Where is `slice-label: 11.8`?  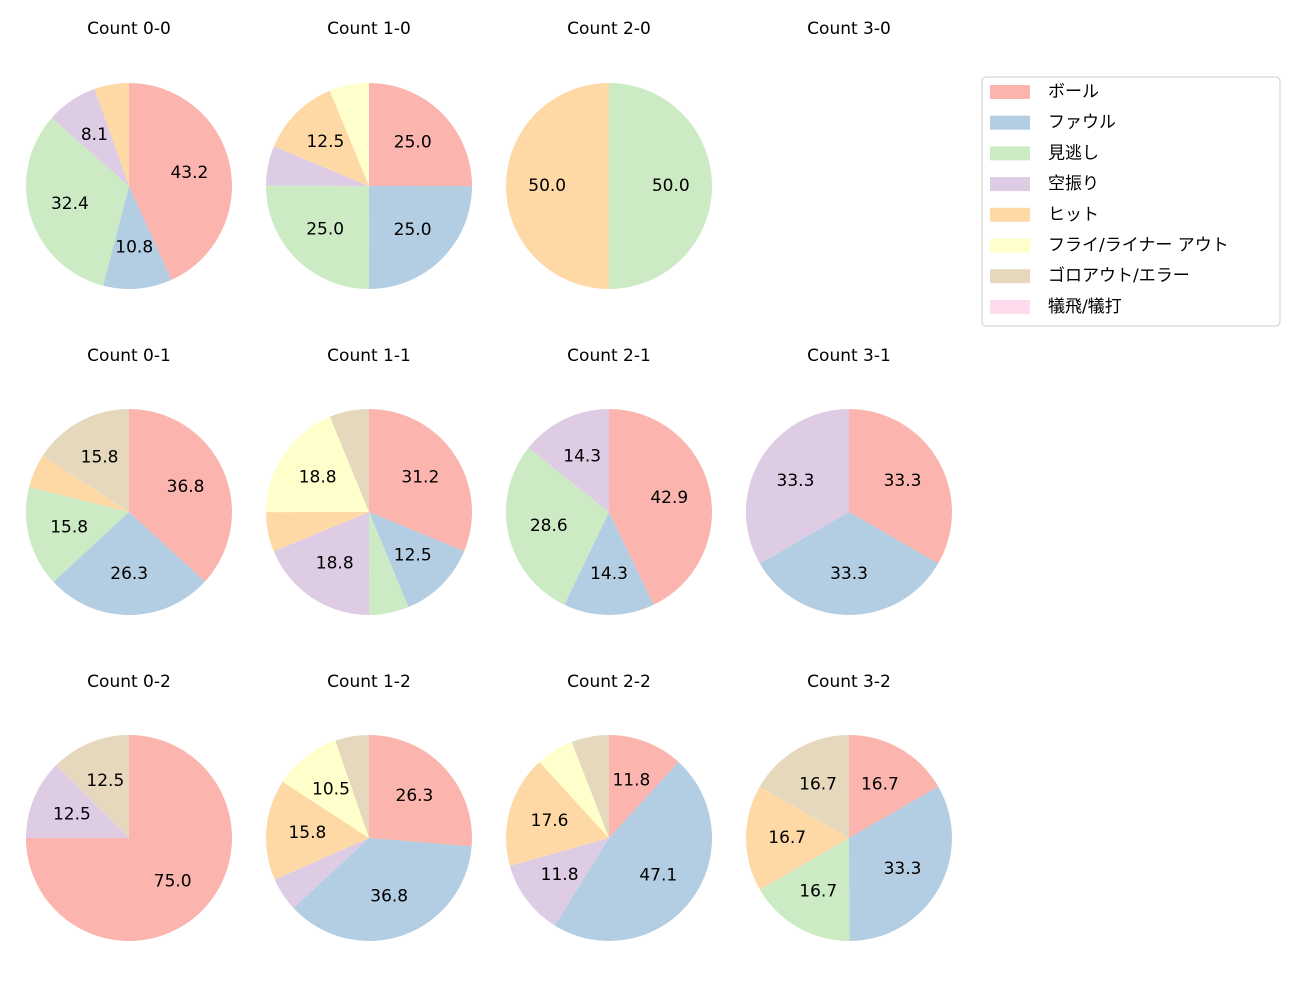
slice-label: 11.8 is located at coordinates (631, 780).